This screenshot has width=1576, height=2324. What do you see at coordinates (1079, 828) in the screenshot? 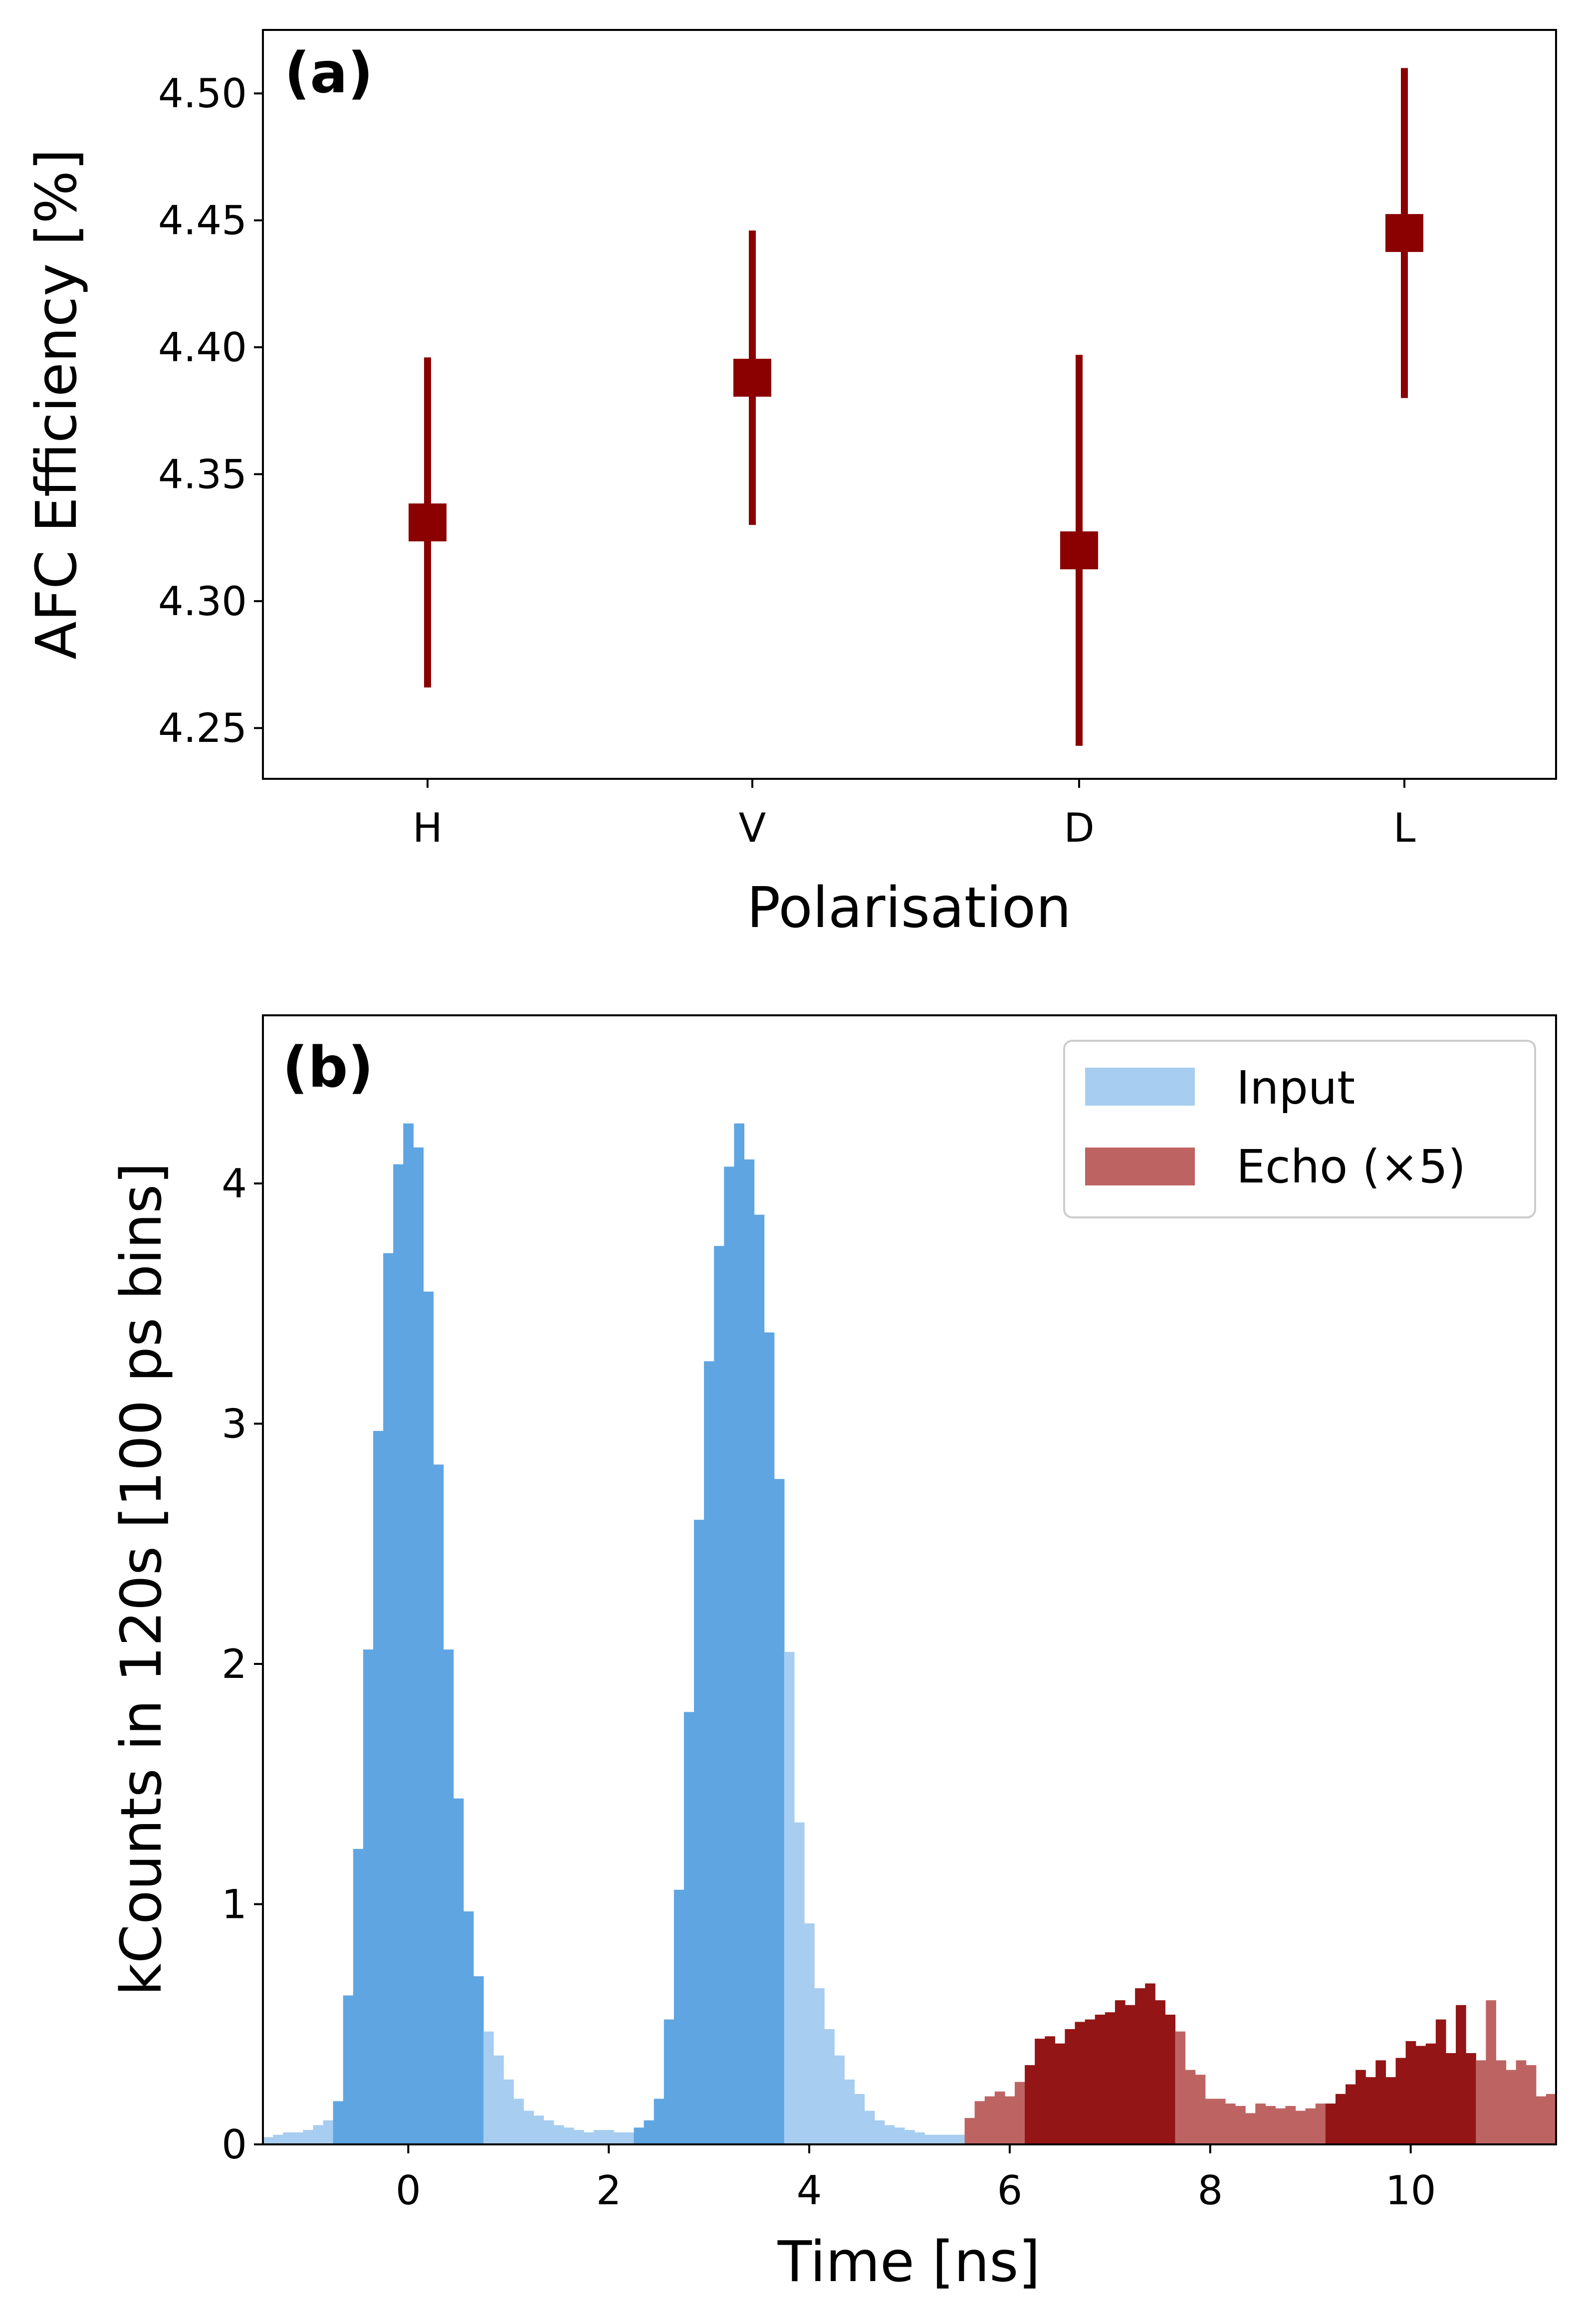
I see `a-x-tick-label: D` at bounding box center [1079, 828].